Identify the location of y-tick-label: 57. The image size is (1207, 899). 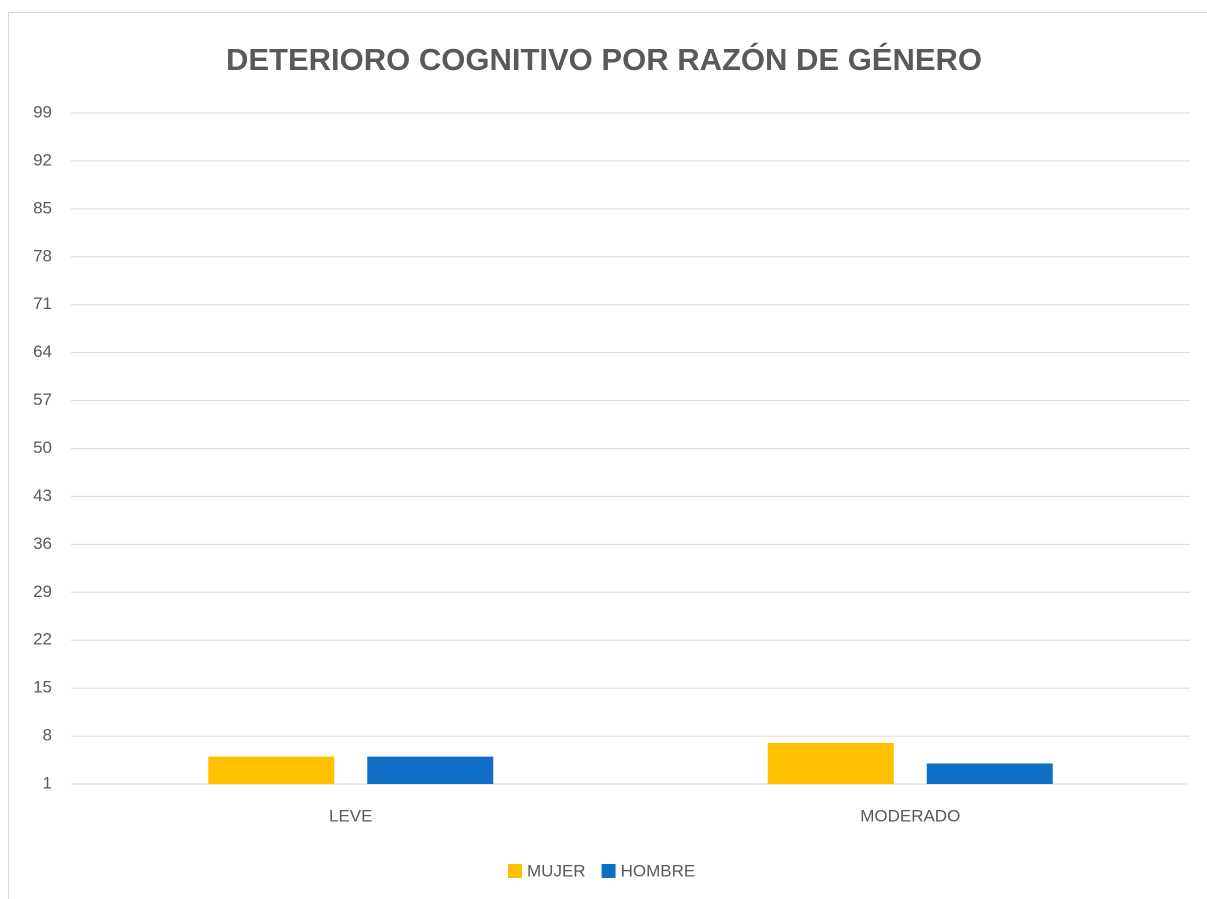
(42, 399).